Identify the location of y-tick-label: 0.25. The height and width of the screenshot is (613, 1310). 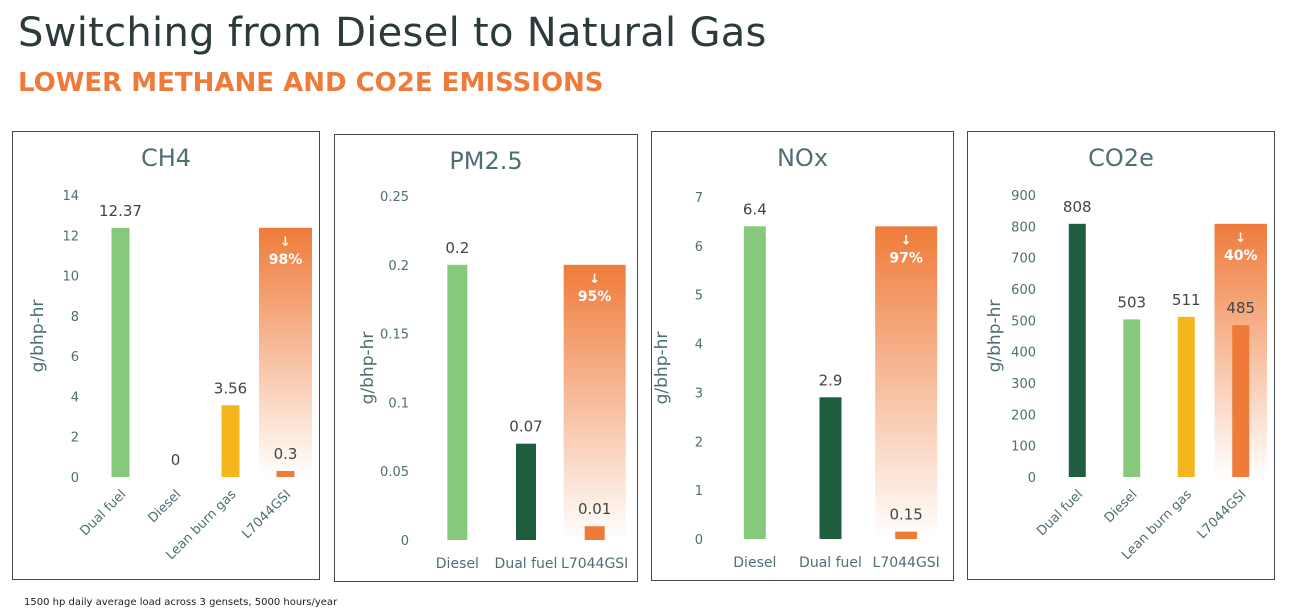
(394, 197).